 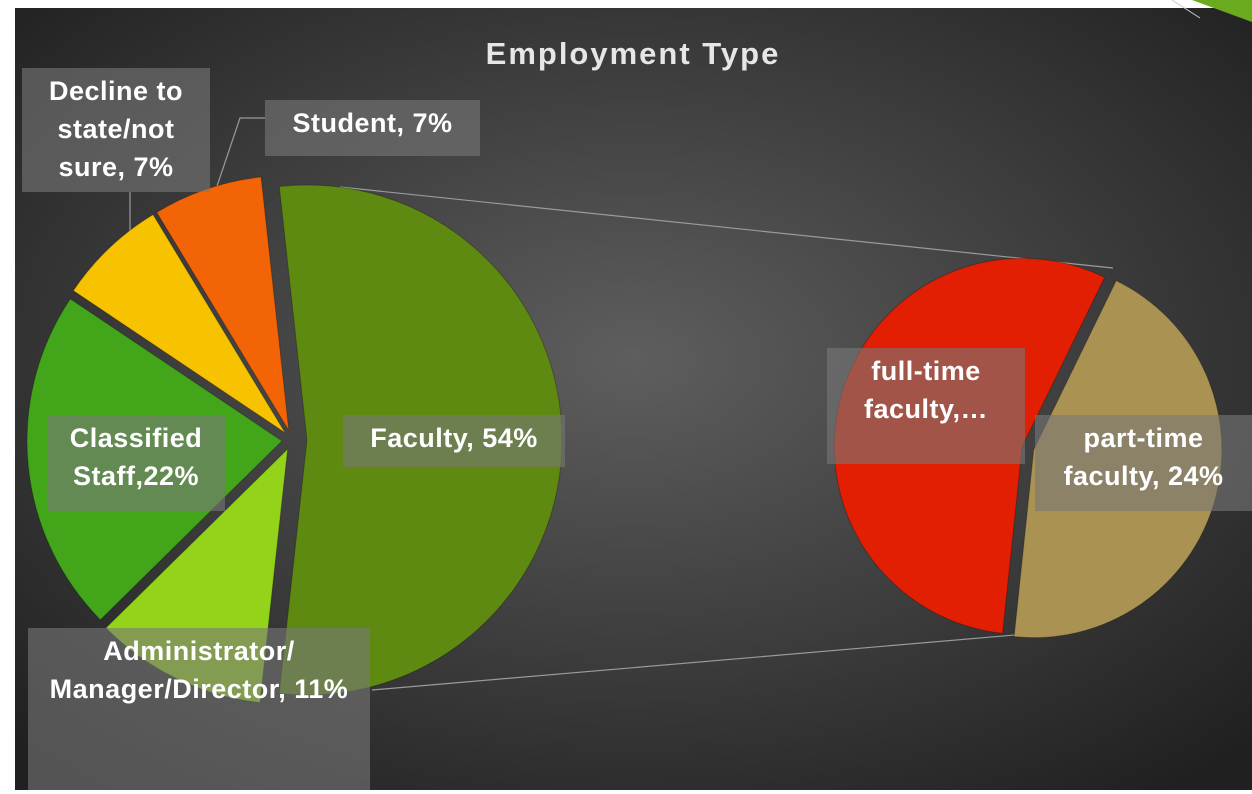 I want to click on data-label: Administrator/ Manager/Director, 11%, so click(x=199, y=709).